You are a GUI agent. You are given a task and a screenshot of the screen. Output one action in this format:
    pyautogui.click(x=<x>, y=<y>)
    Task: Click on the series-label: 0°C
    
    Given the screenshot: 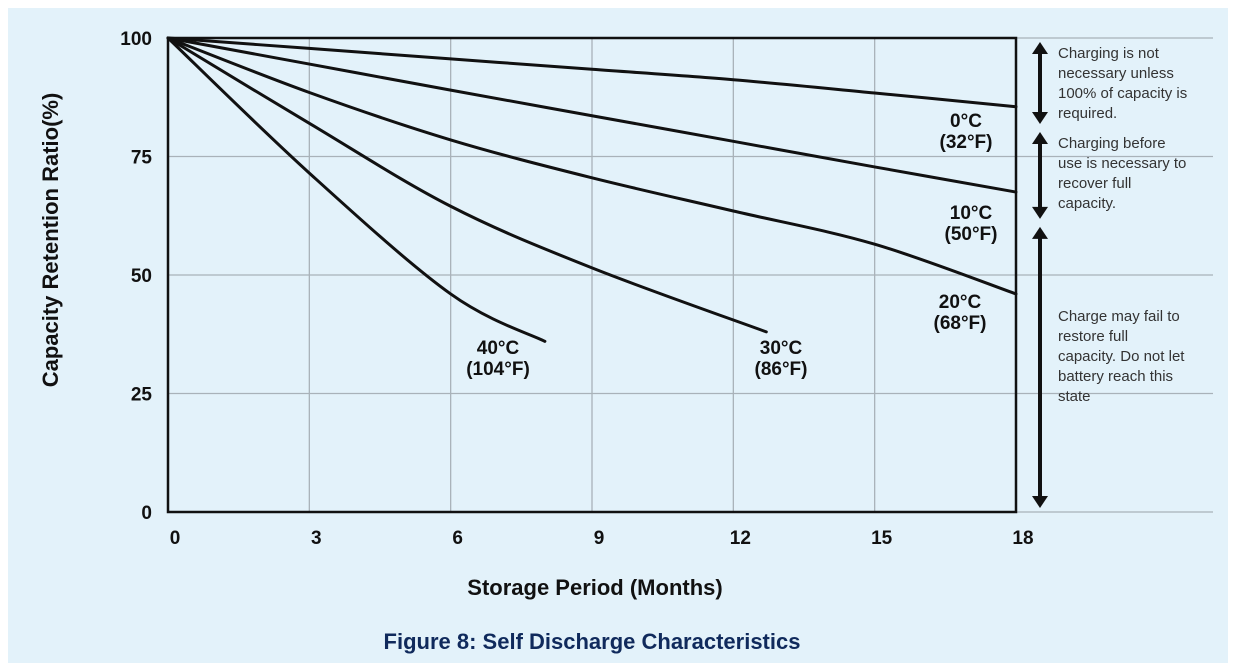 What is the action you would take?
    pyautogui.click(x=966, y=121)
    